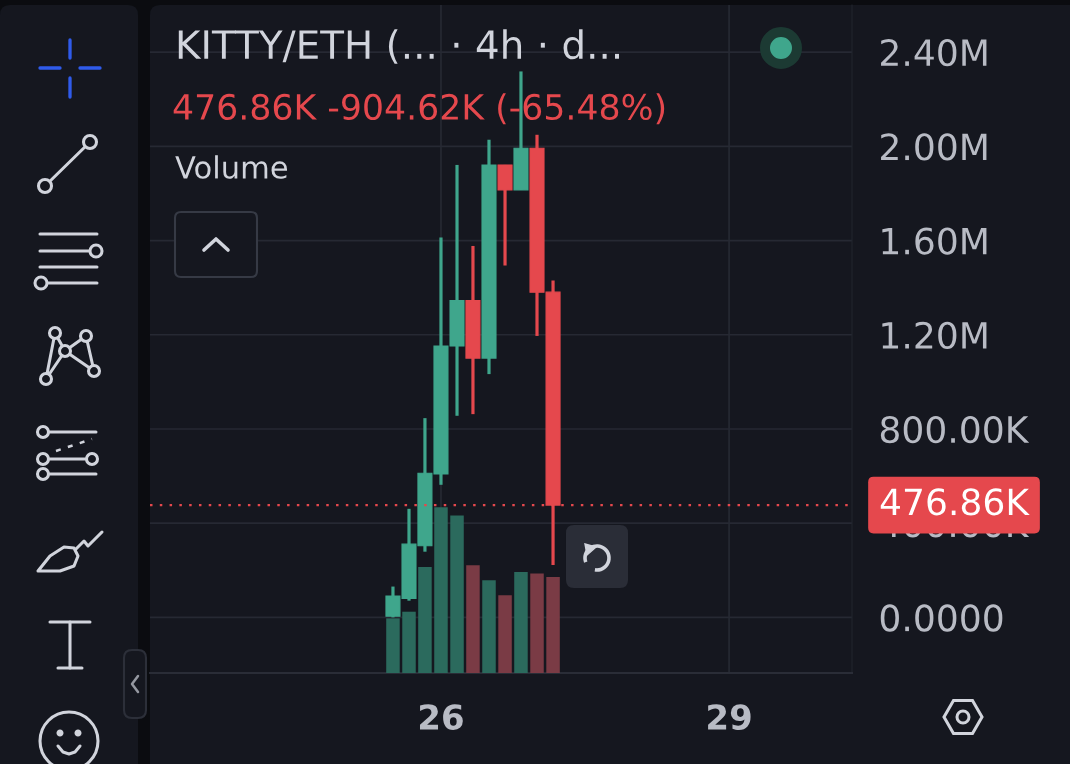 This screenshot has width=1070, height=764. What do you see at coordinates (934, 241) in the screenshot?
I see `y-tick-label: 1.60M` at bounding box center [934, 241].